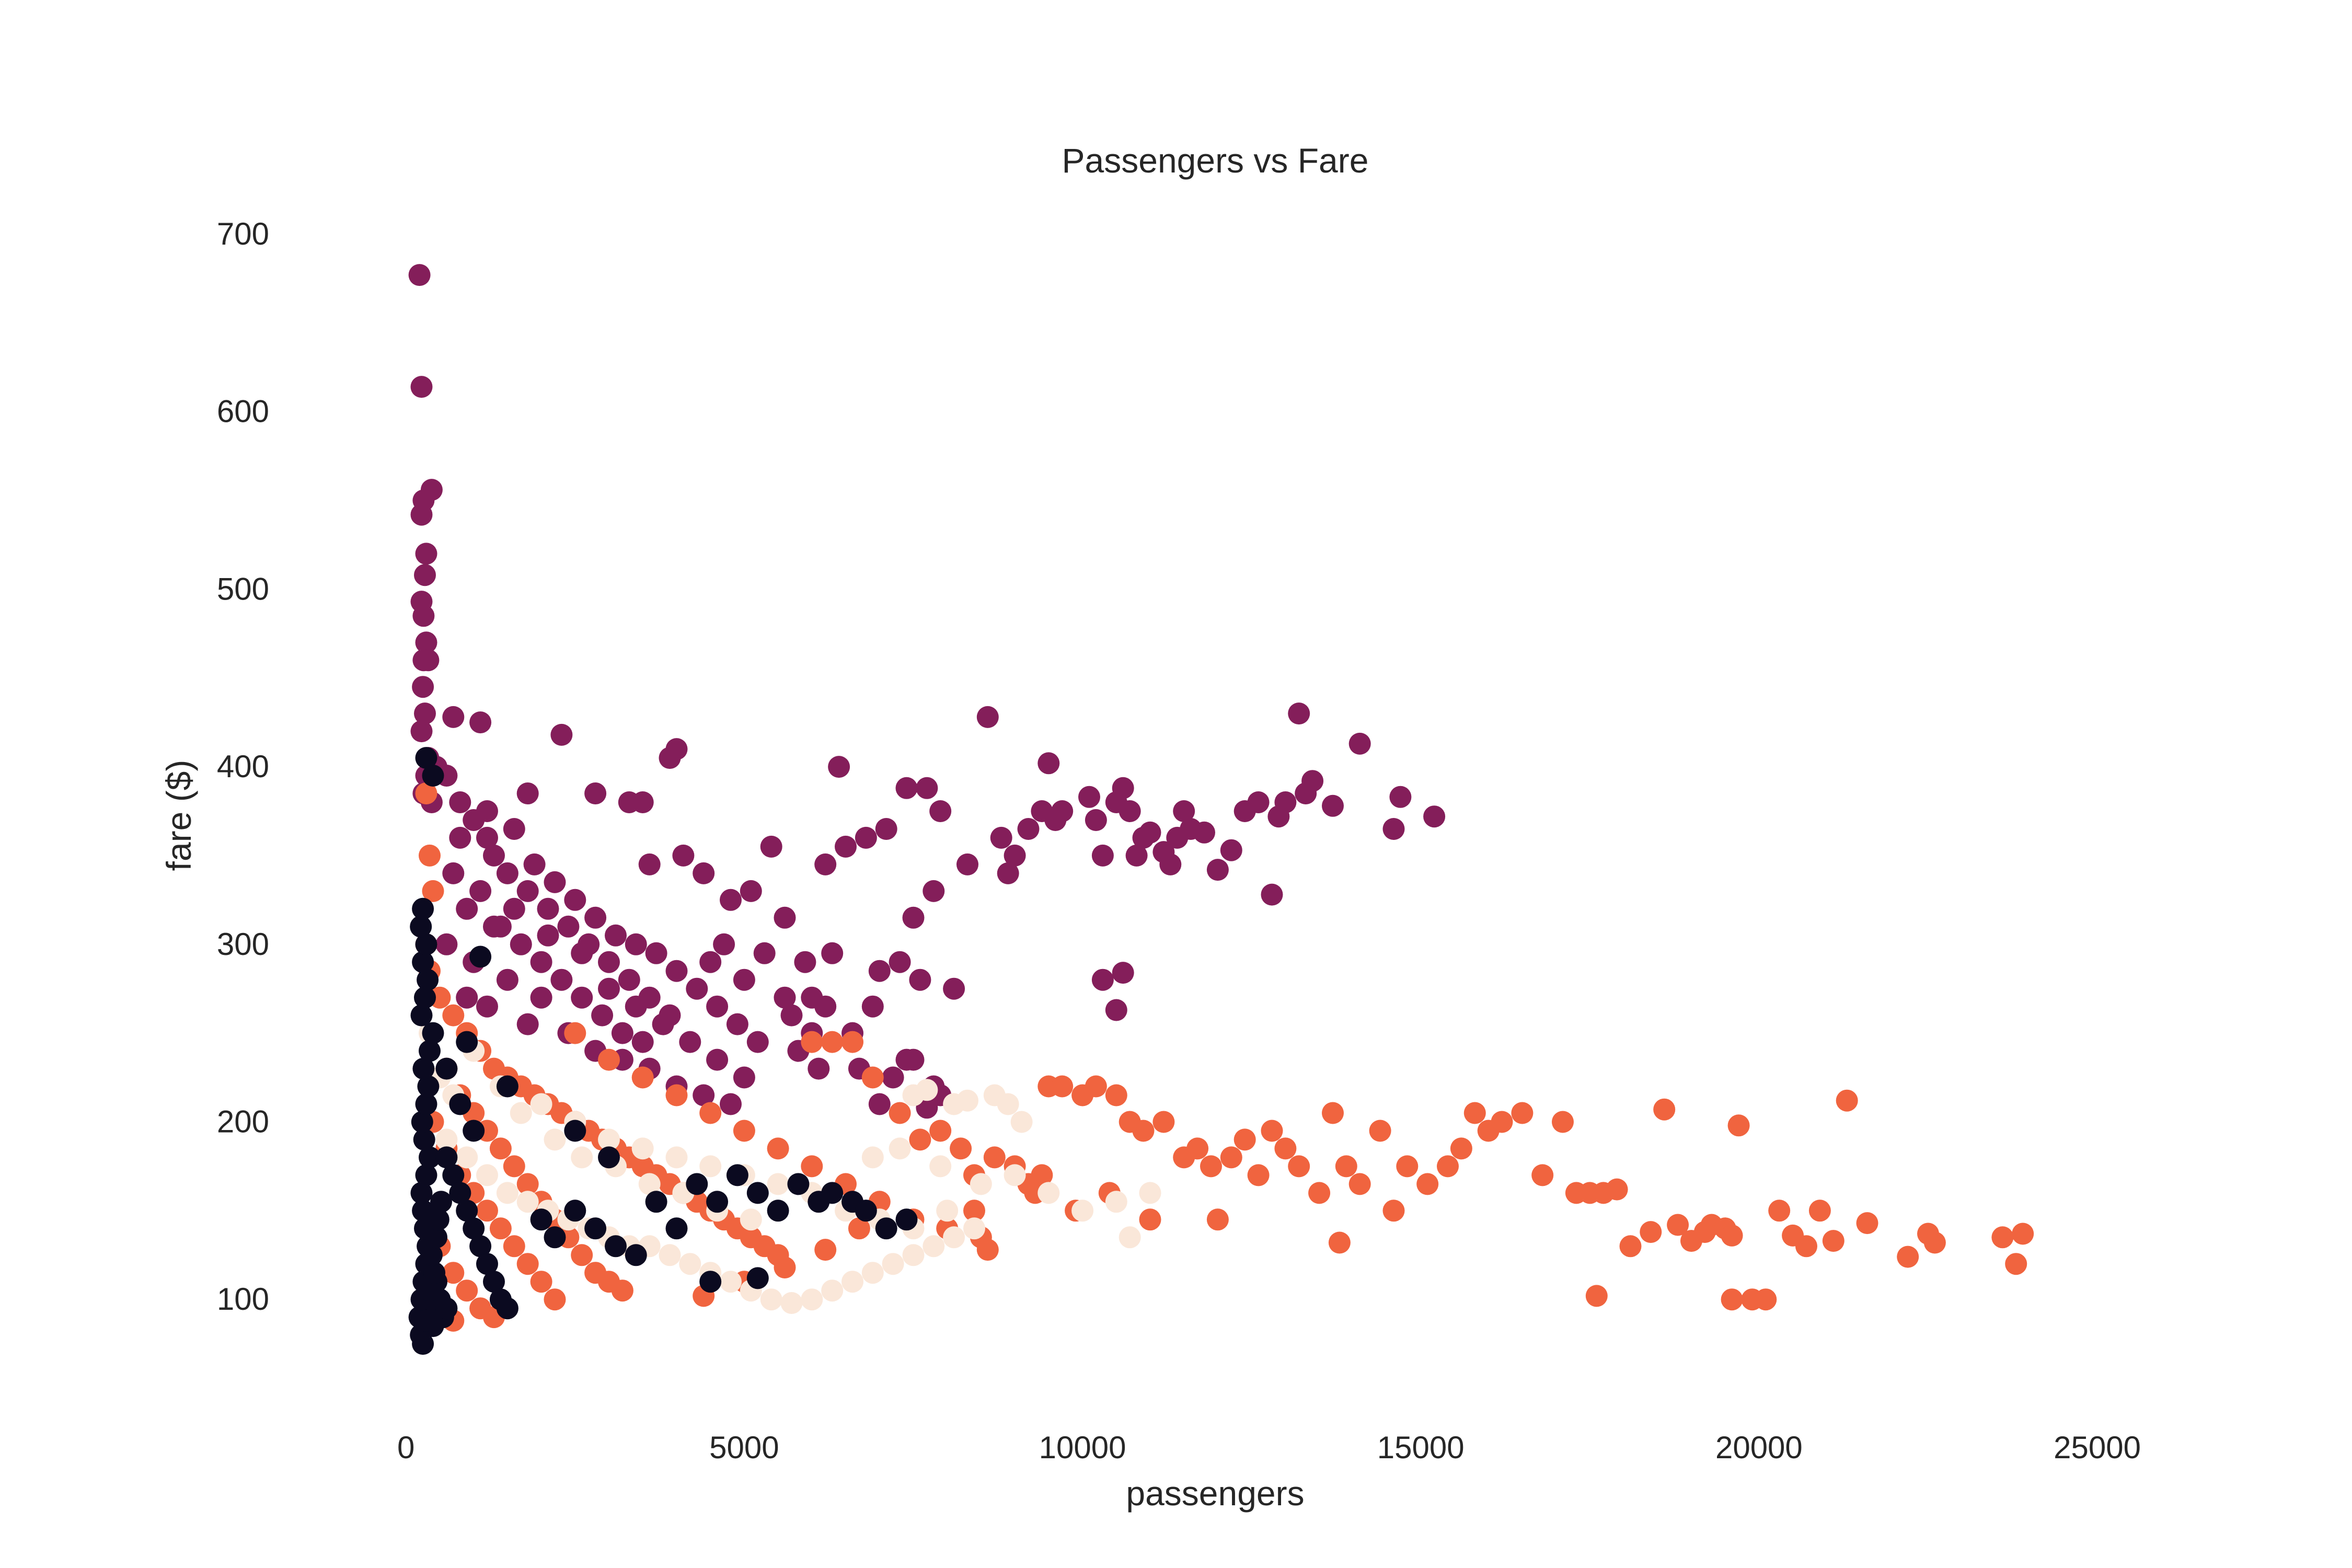 The image size is (2352, 1568). I want to click on chart-title: Passengers vs Fare, so click(1215, 160).